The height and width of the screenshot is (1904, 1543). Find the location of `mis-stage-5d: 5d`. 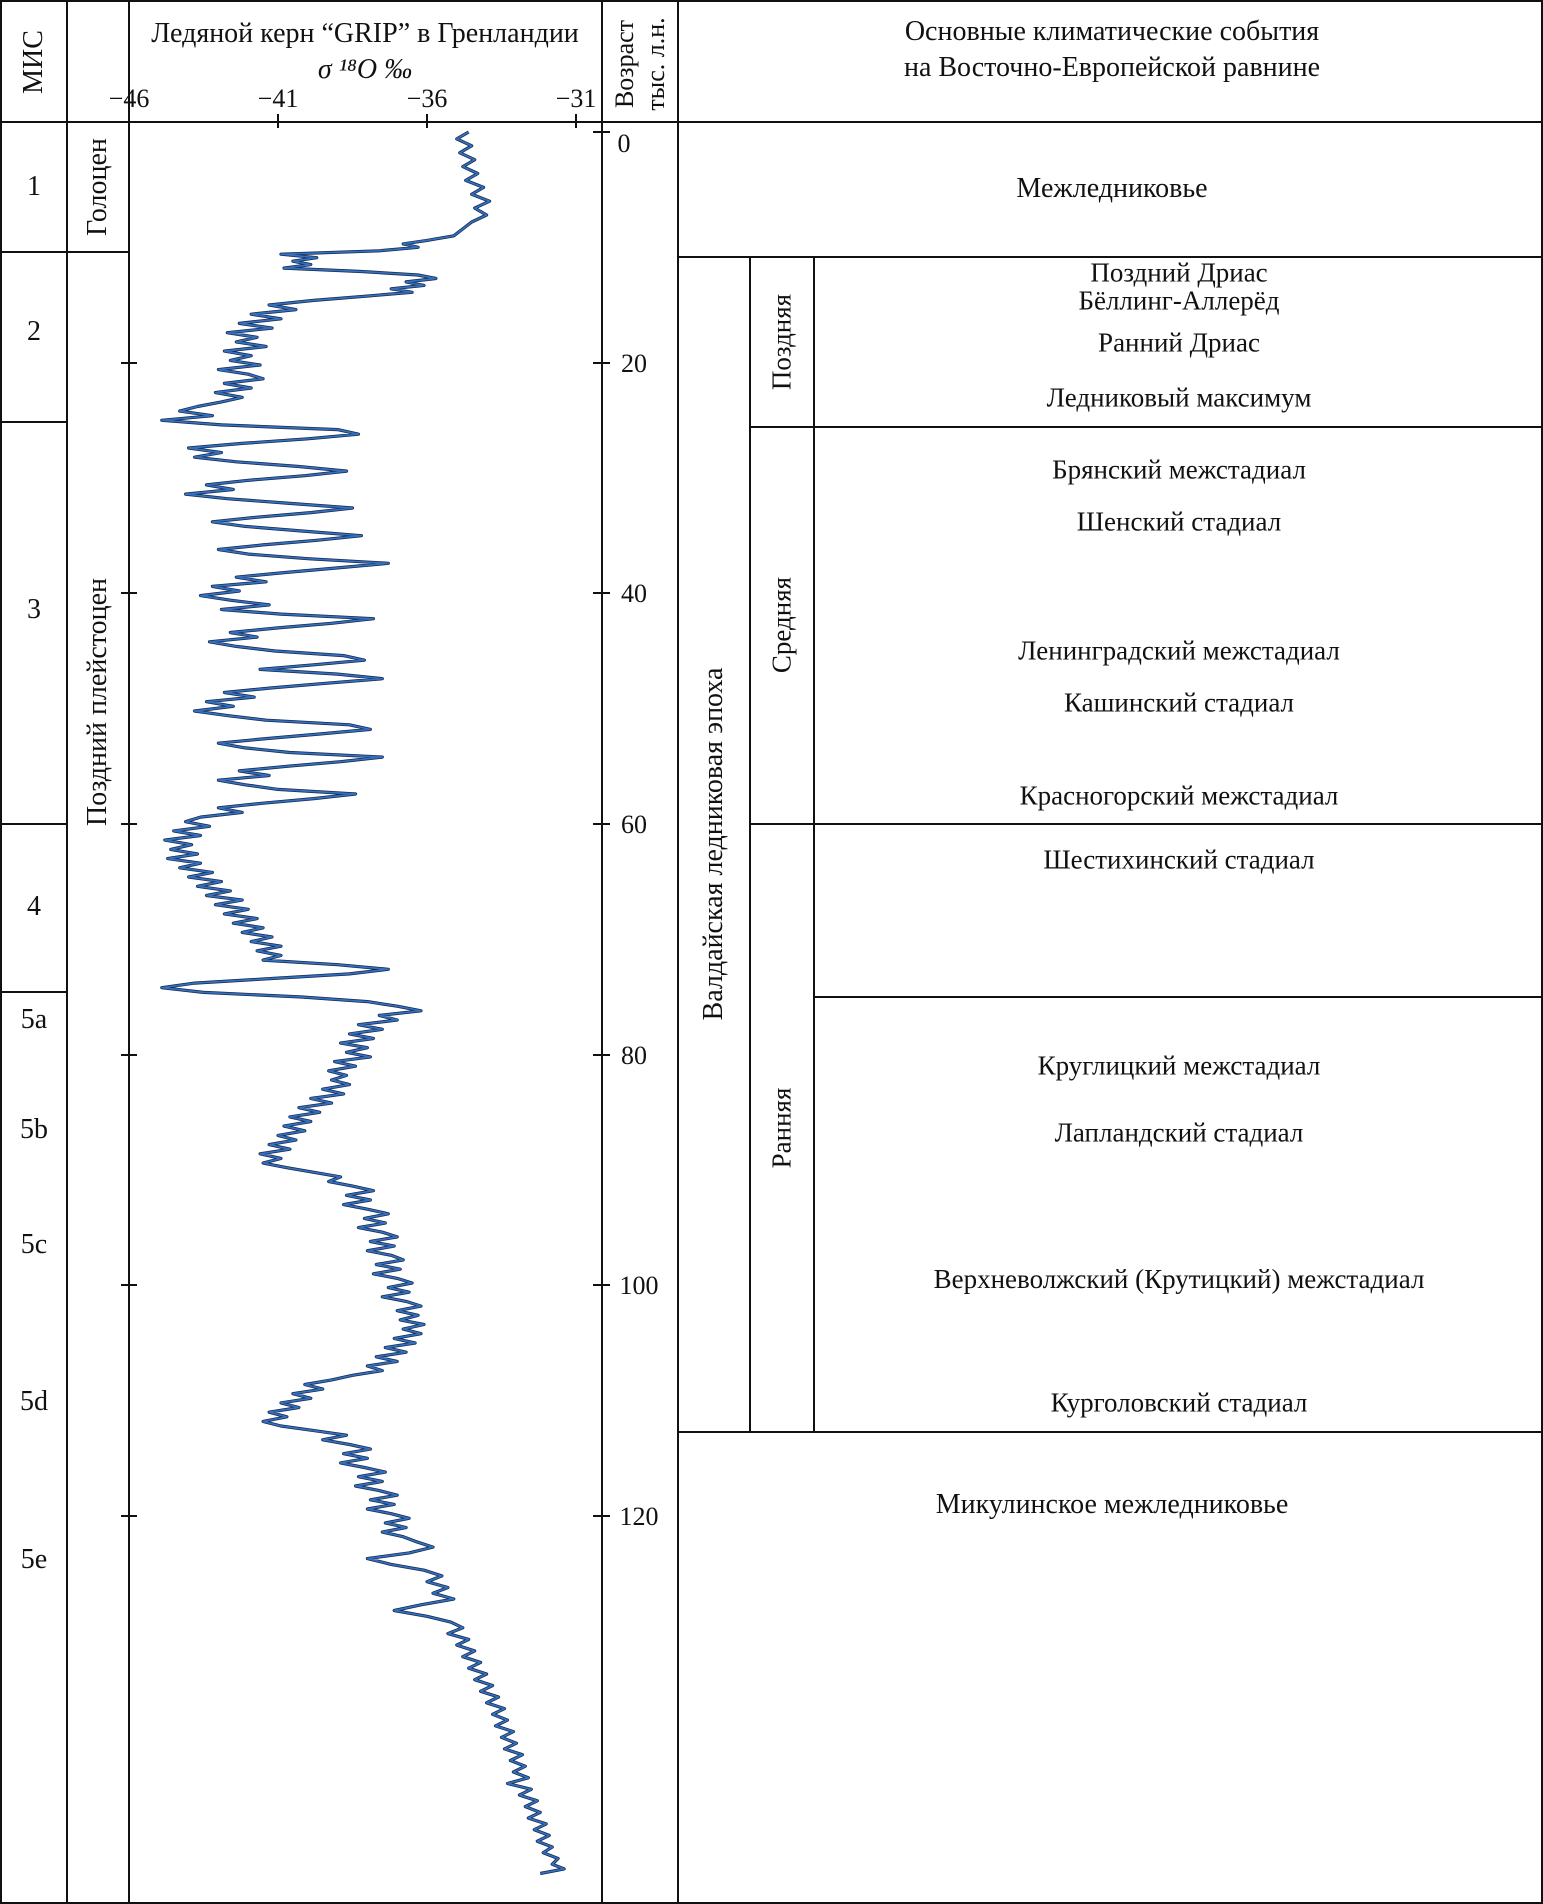

mis-stage-5d: 5d is located at coordinates (34, 1401).